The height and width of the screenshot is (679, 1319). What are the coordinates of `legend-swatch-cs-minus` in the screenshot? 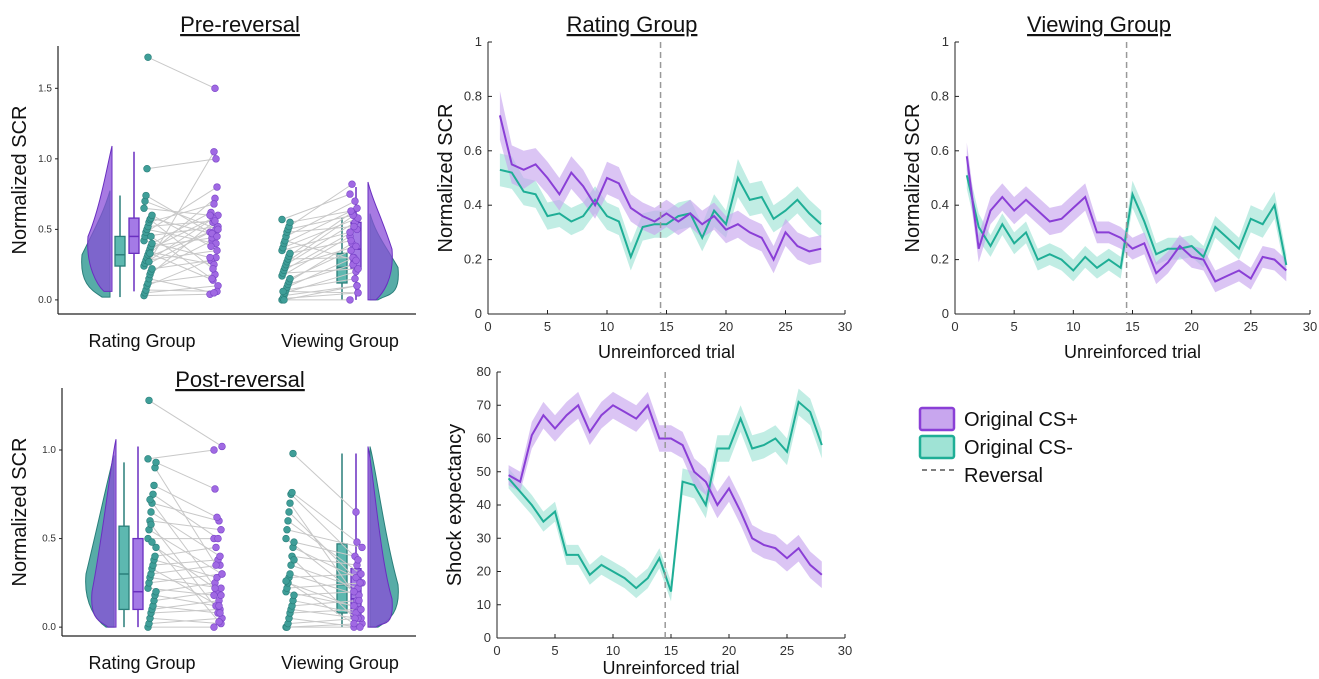 It's located at (937, 447).